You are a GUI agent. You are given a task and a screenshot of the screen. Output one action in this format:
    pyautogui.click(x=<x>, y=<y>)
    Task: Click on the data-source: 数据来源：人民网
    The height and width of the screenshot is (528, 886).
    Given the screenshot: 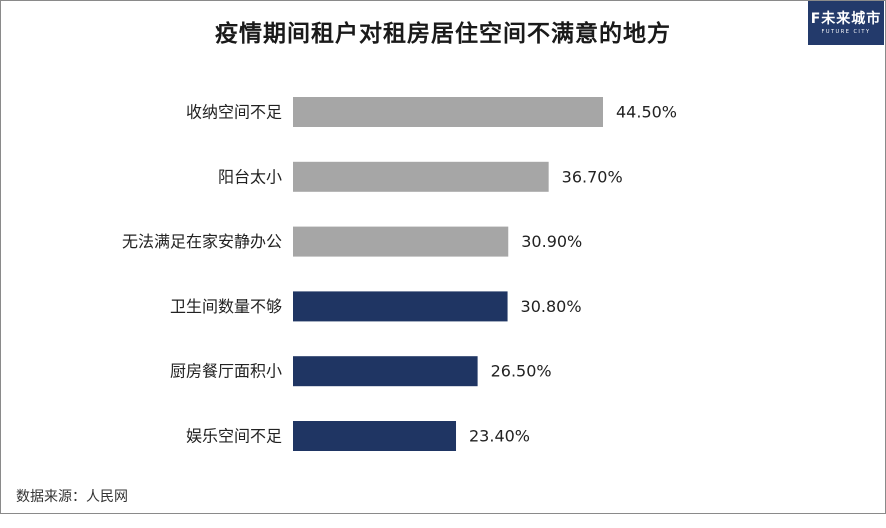 What is the action you would take?
    pyautogui.click(x=72, y=497)
    